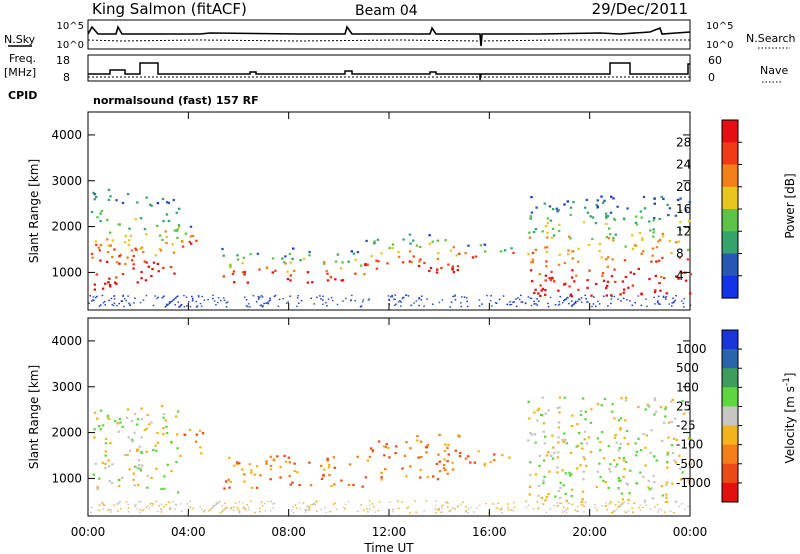 This screenshot has width=800, height=554. What do you see at coordinates (288, 532) in the screenshot?
I see `x-tick-label: 08:00` at bounding box center [288, 532].